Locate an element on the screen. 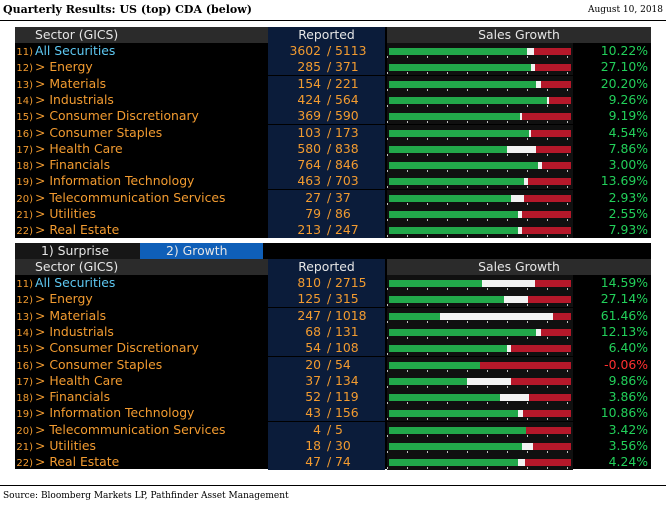  table-row: 19) > Information Technology 43 /156 10.86% is located at coordinates (333, 413).